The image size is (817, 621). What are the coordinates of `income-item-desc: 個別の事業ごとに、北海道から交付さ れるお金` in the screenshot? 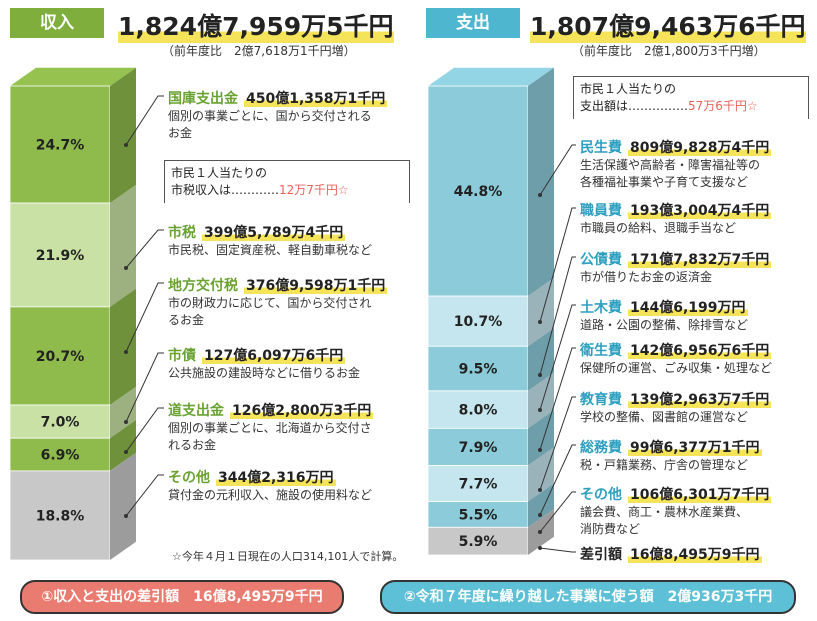 It's located at (270, 436).